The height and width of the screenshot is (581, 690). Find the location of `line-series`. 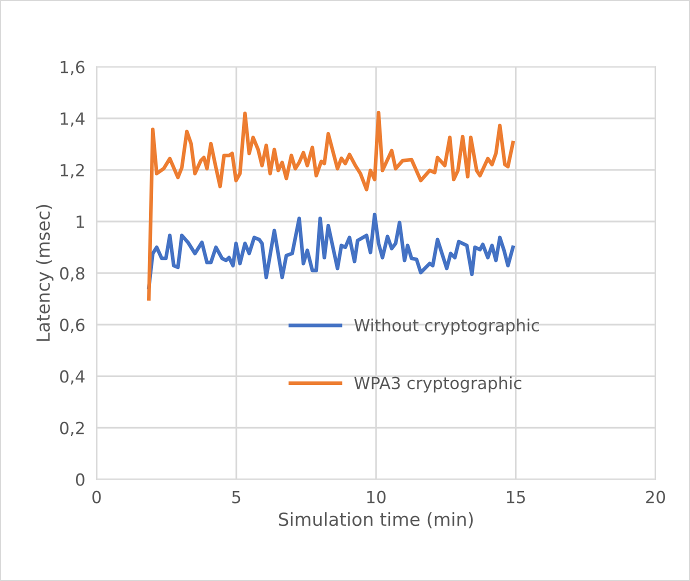

line-series is located at coordinates (331, 251).